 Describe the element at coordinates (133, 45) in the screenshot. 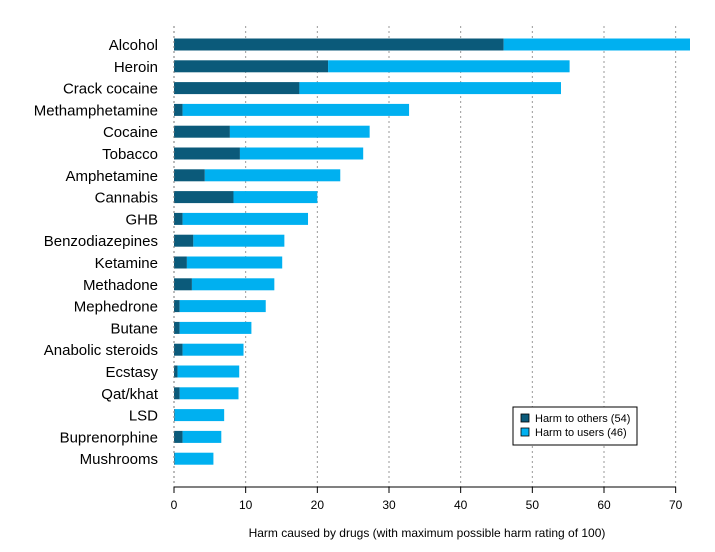

I see `category-label: Alcohol` at that location.